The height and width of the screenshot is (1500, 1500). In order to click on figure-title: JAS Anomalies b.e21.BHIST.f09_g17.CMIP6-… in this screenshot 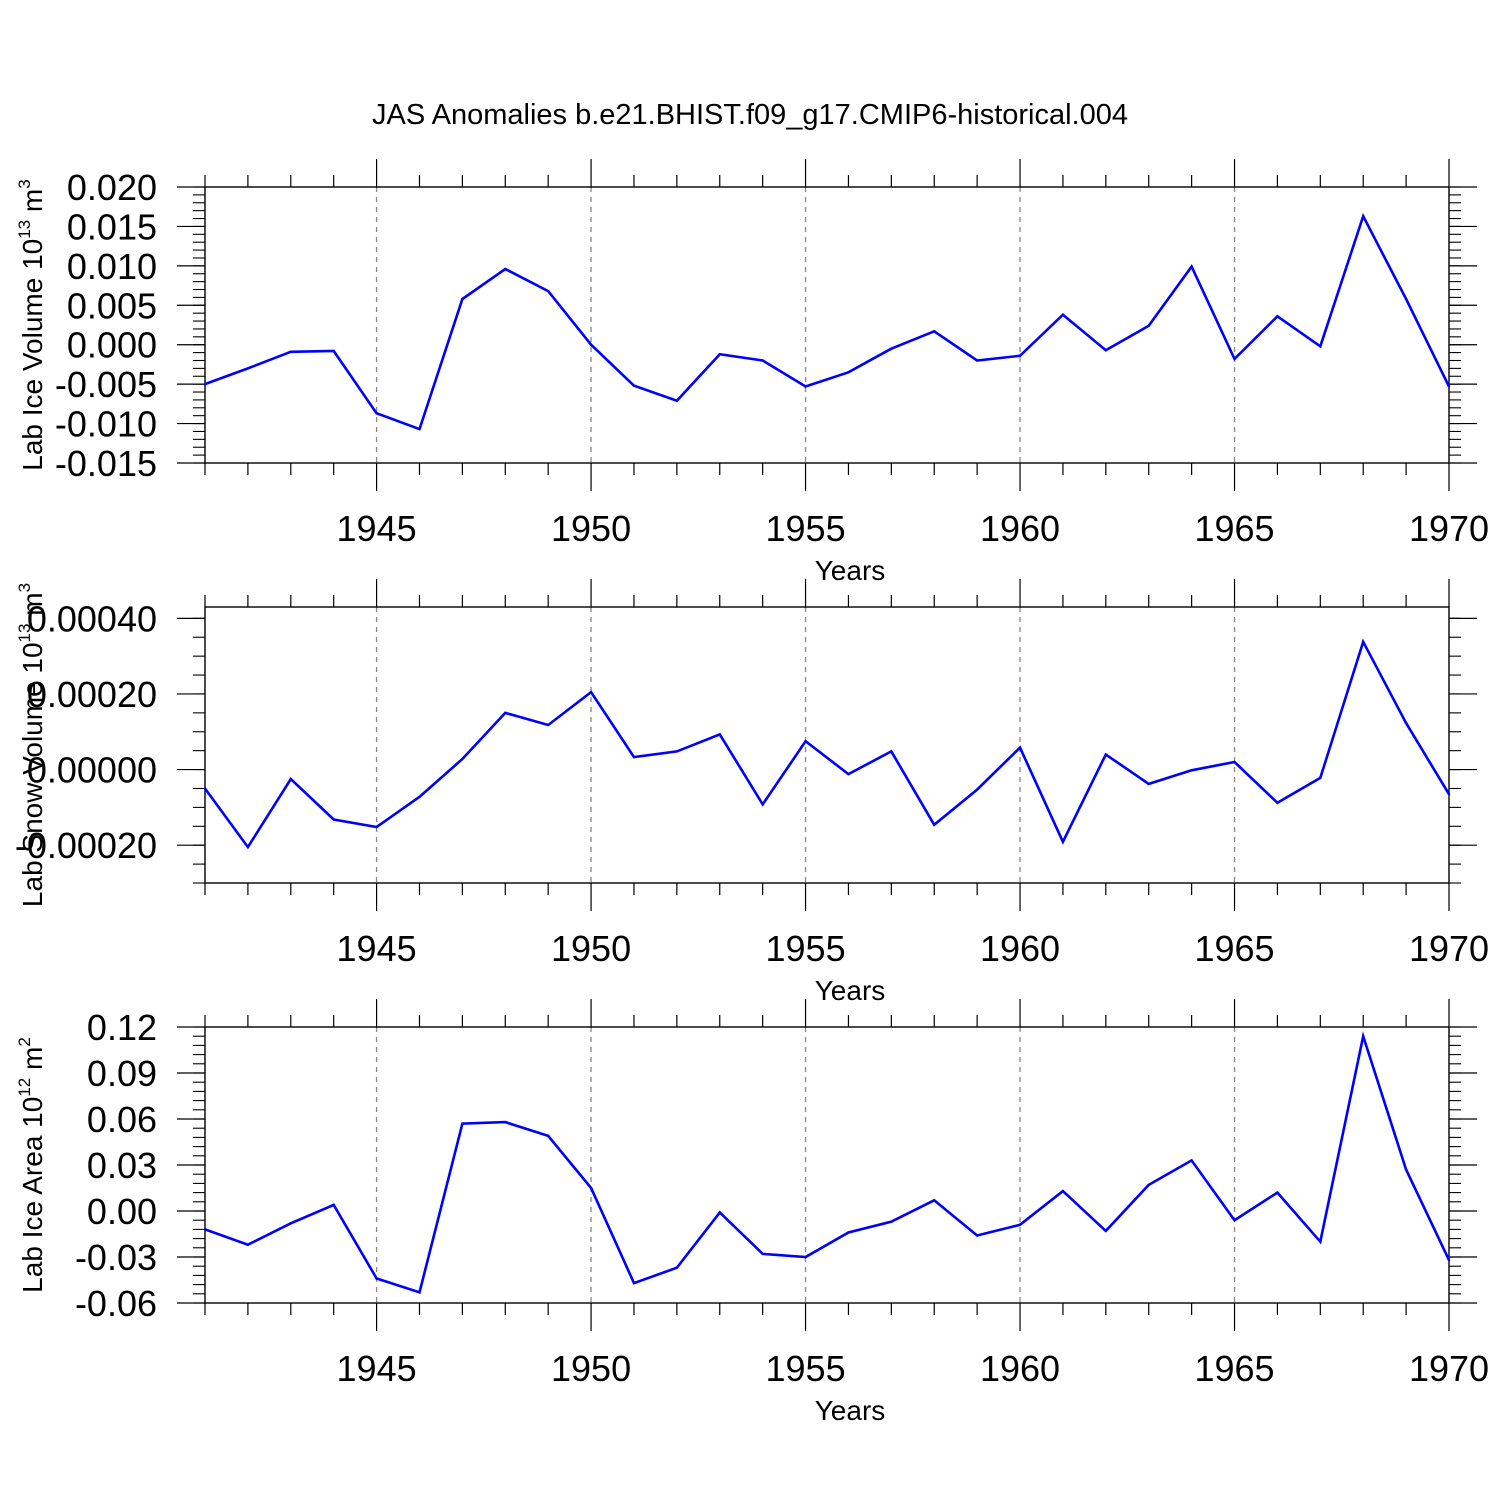, I will do `click(750, 115)`.